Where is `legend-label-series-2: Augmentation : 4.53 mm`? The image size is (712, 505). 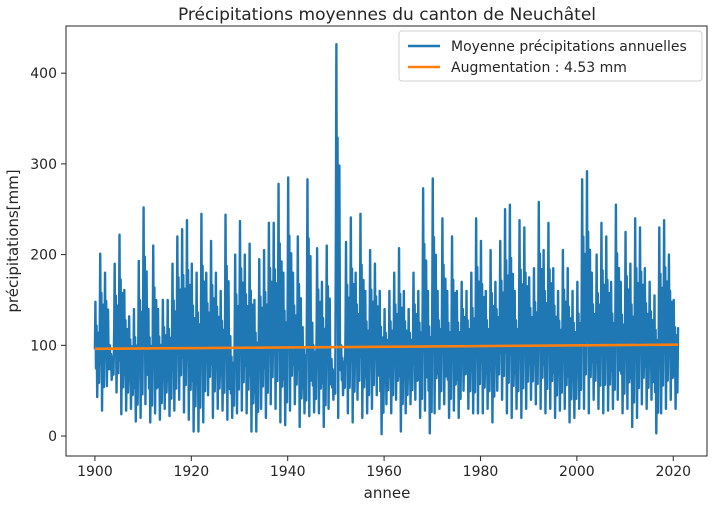
legend-label-series-2: Augmentation : 4.53 mm is located at coordinates (539, 68).